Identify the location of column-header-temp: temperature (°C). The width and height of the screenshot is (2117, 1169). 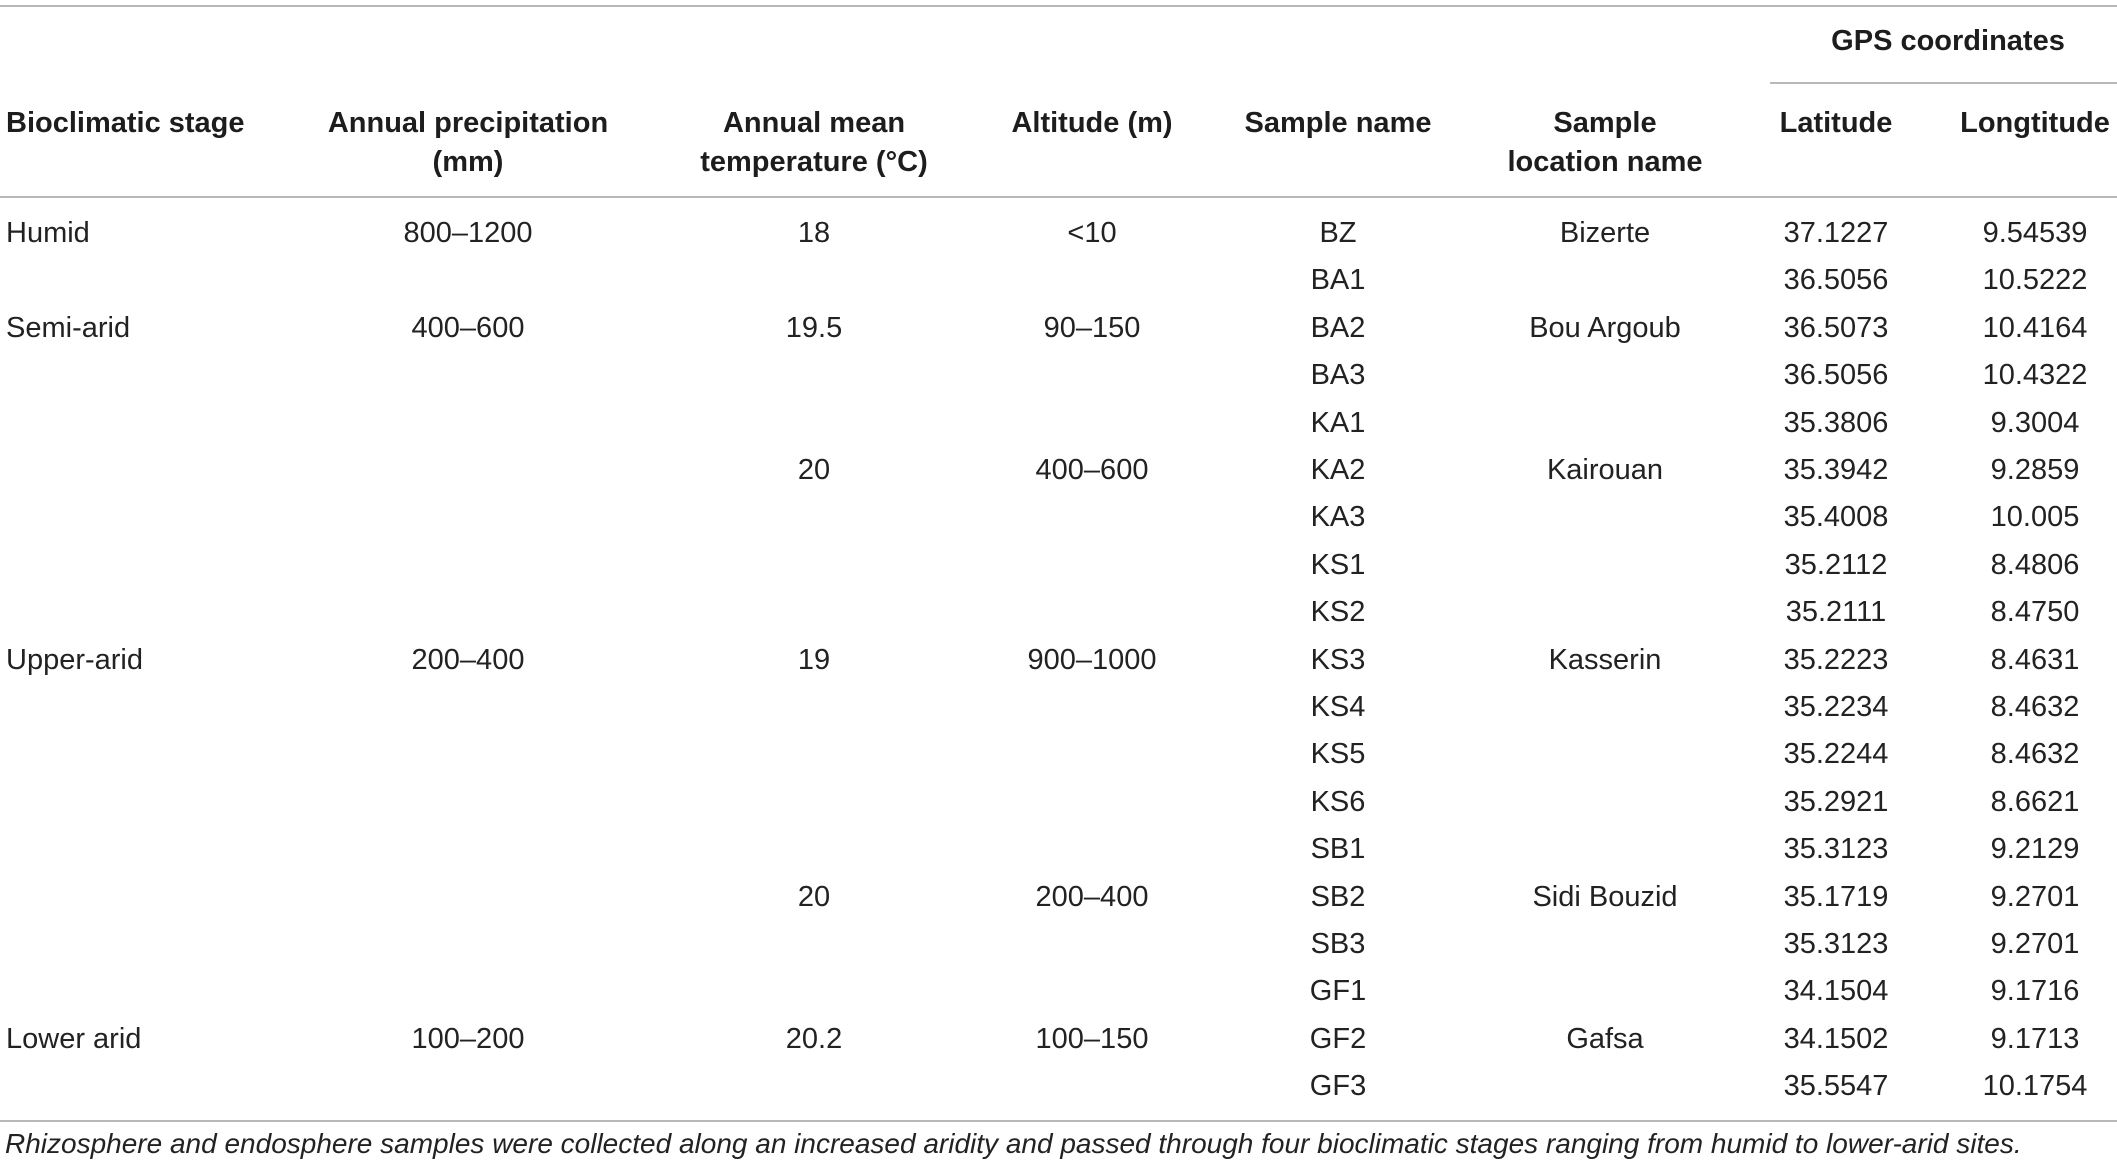
(814, 162).